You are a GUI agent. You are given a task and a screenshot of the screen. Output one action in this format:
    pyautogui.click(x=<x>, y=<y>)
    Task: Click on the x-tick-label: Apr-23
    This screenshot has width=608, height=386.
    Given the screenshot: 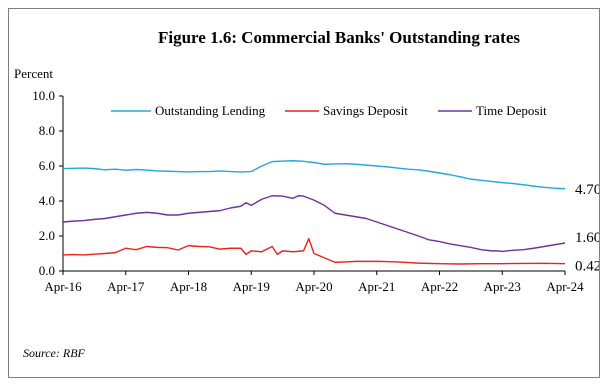 What is the action you would take?
    pyautogui.click(x=502, y=286)
    